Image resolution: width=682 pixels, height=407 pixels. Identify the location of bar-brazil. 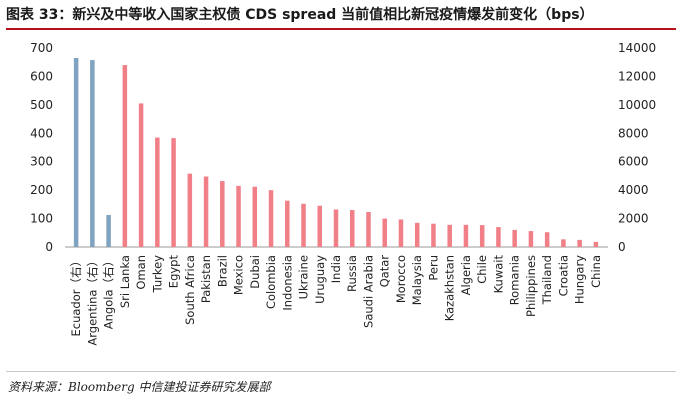
(222, 214).